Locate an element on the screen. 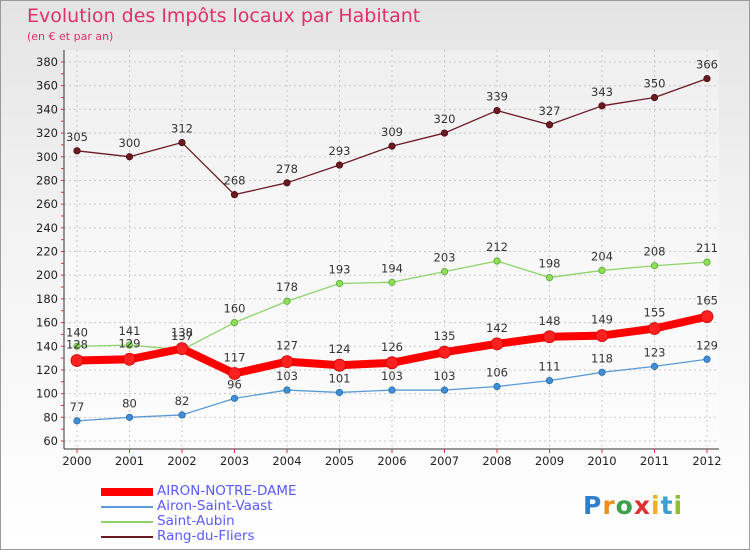  x-tick-label: 2002 is located at coordinates (181, 461).